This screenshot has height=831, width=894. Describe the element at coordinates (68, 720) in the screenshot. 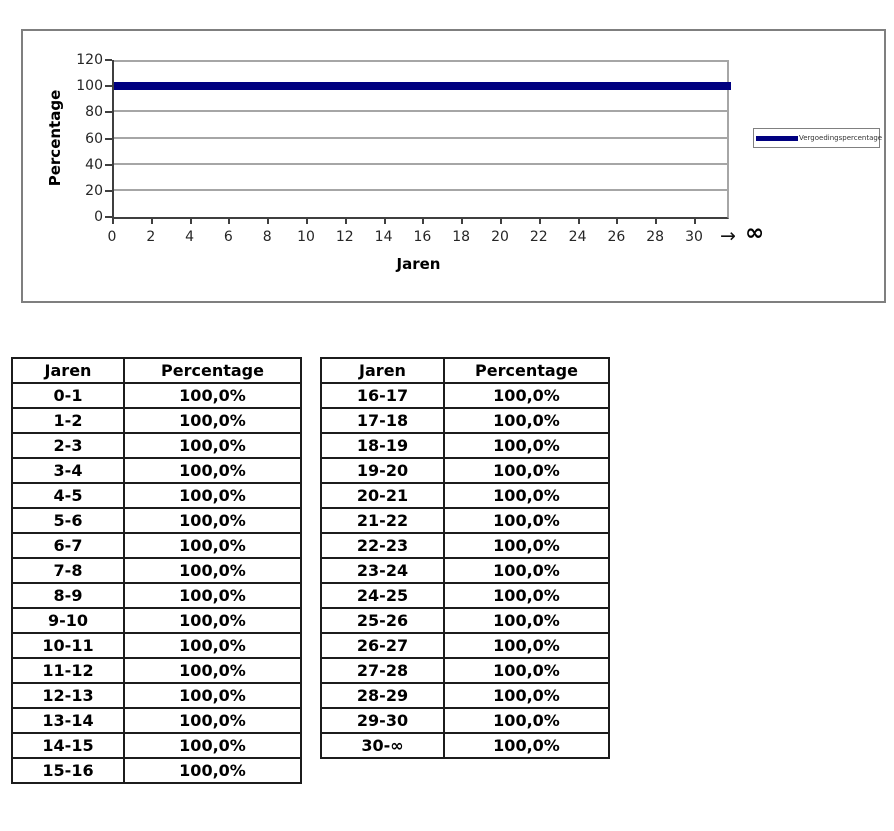

I see `jaren-cell: 13-14` at that location.